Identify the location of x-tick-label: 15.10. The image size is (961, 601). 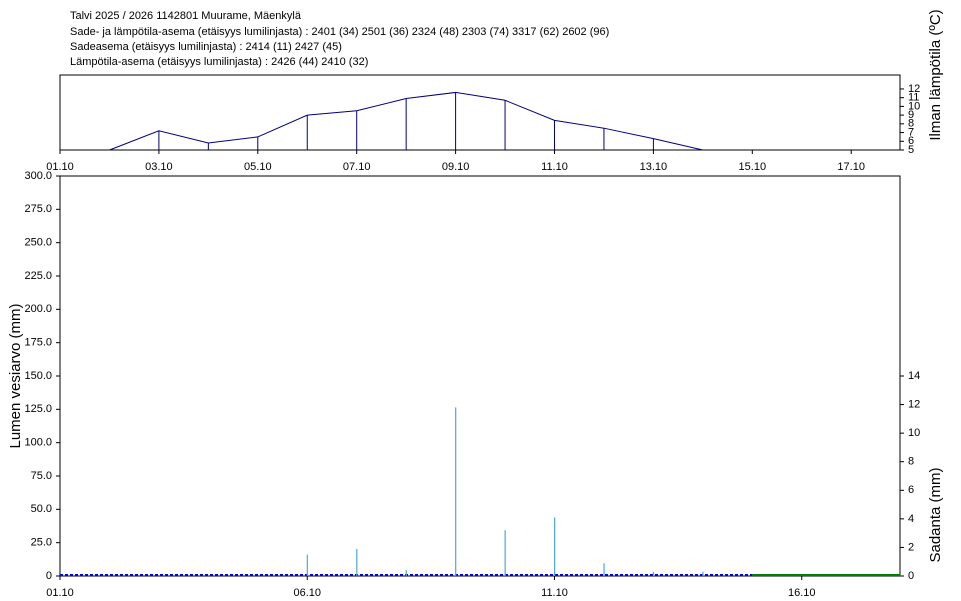
(753, 167).